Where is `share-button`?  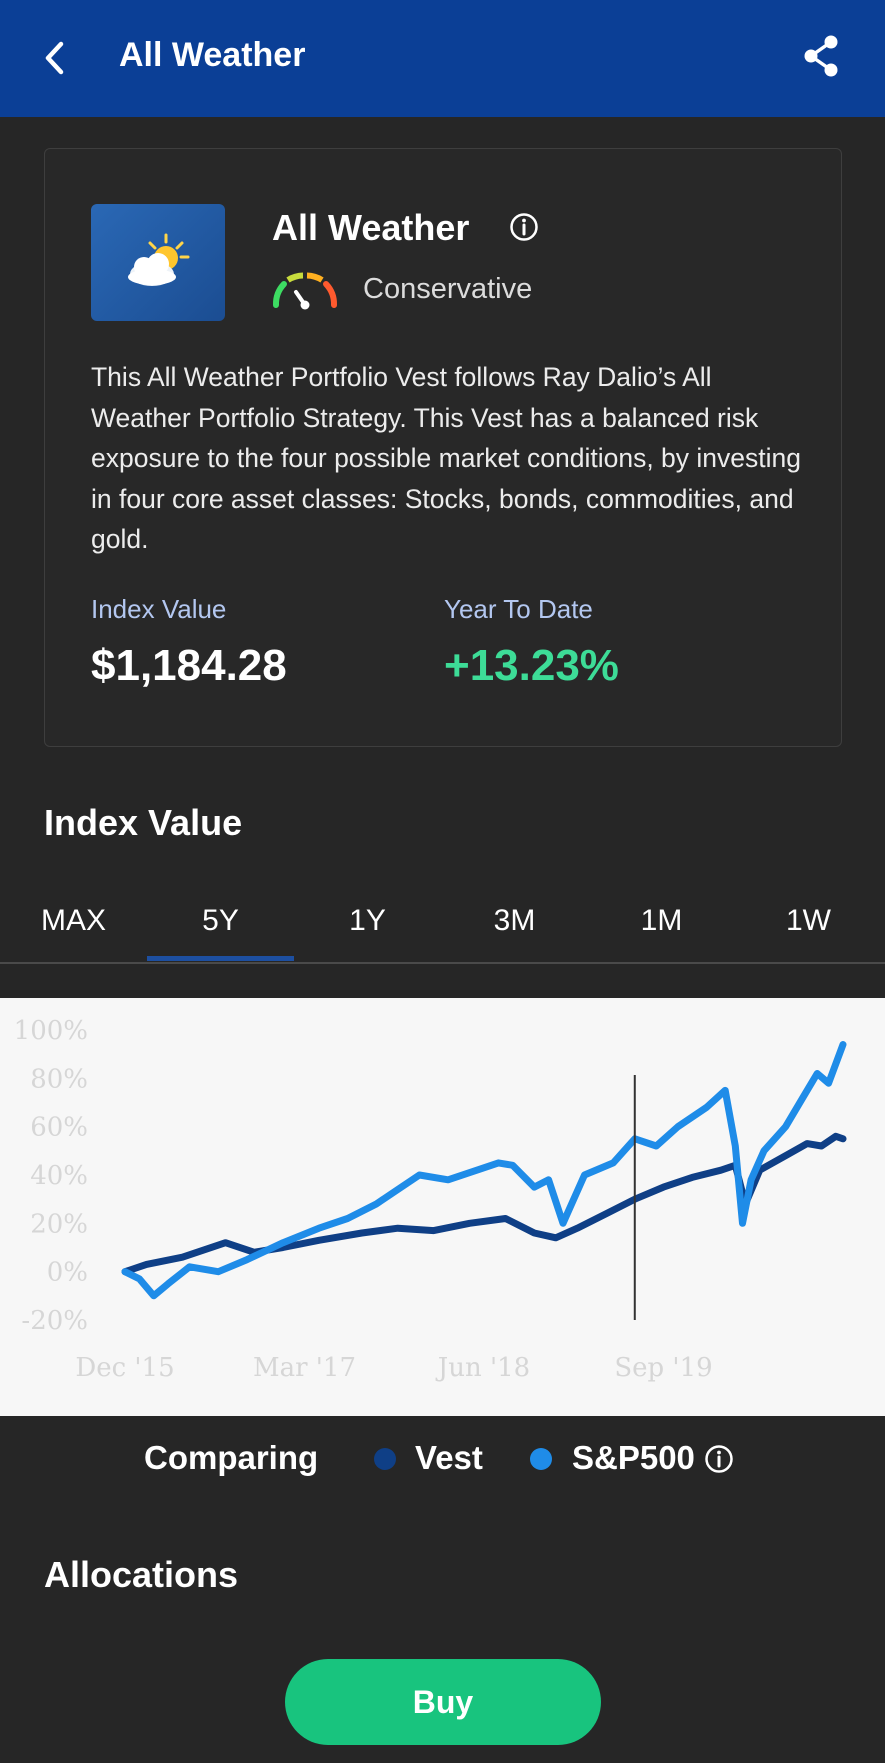 share-button is located at coordinates (821, 56).